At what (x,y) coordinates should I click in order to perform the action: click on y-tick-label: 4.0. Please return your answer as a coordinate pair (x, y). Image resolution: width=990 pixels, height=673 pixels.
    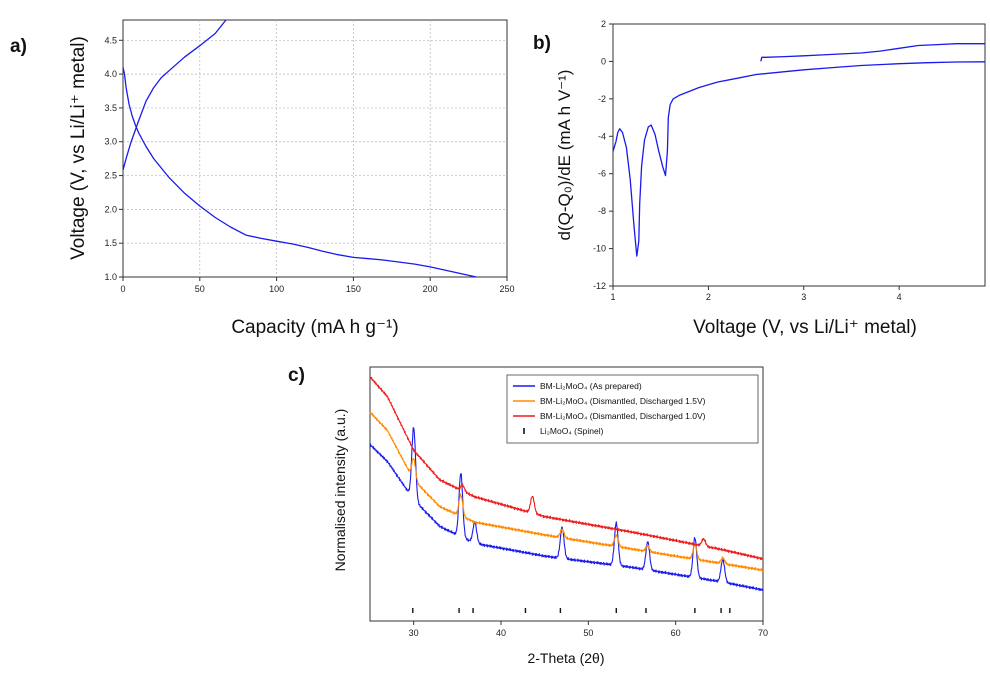
    Looking at the image, I should click on (110, 74).